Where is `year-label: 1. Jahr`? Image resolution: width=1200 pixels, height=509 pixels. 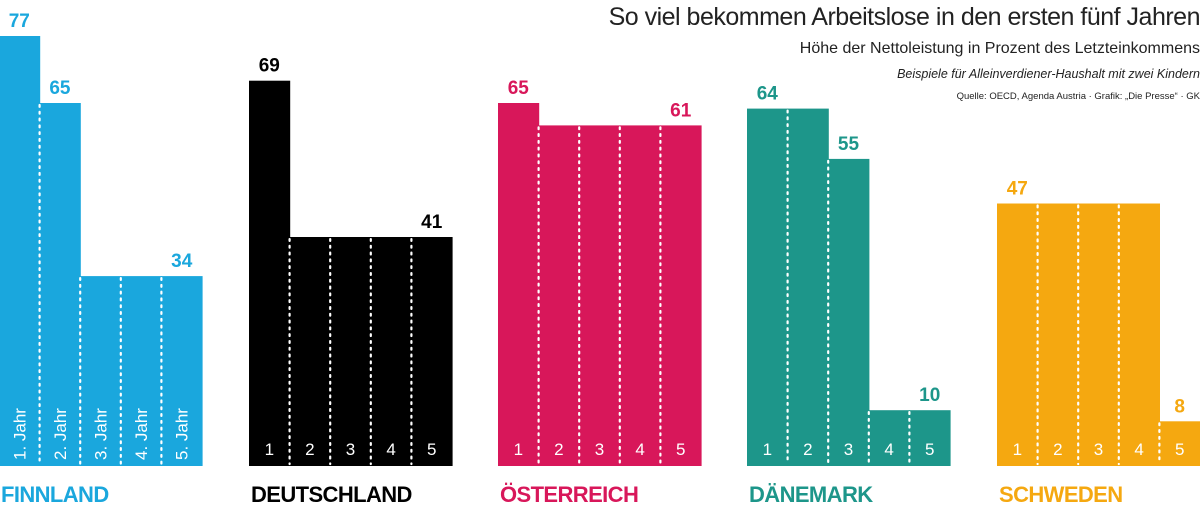 year-label: 1. Jahr is located at coordinates (19, 434).